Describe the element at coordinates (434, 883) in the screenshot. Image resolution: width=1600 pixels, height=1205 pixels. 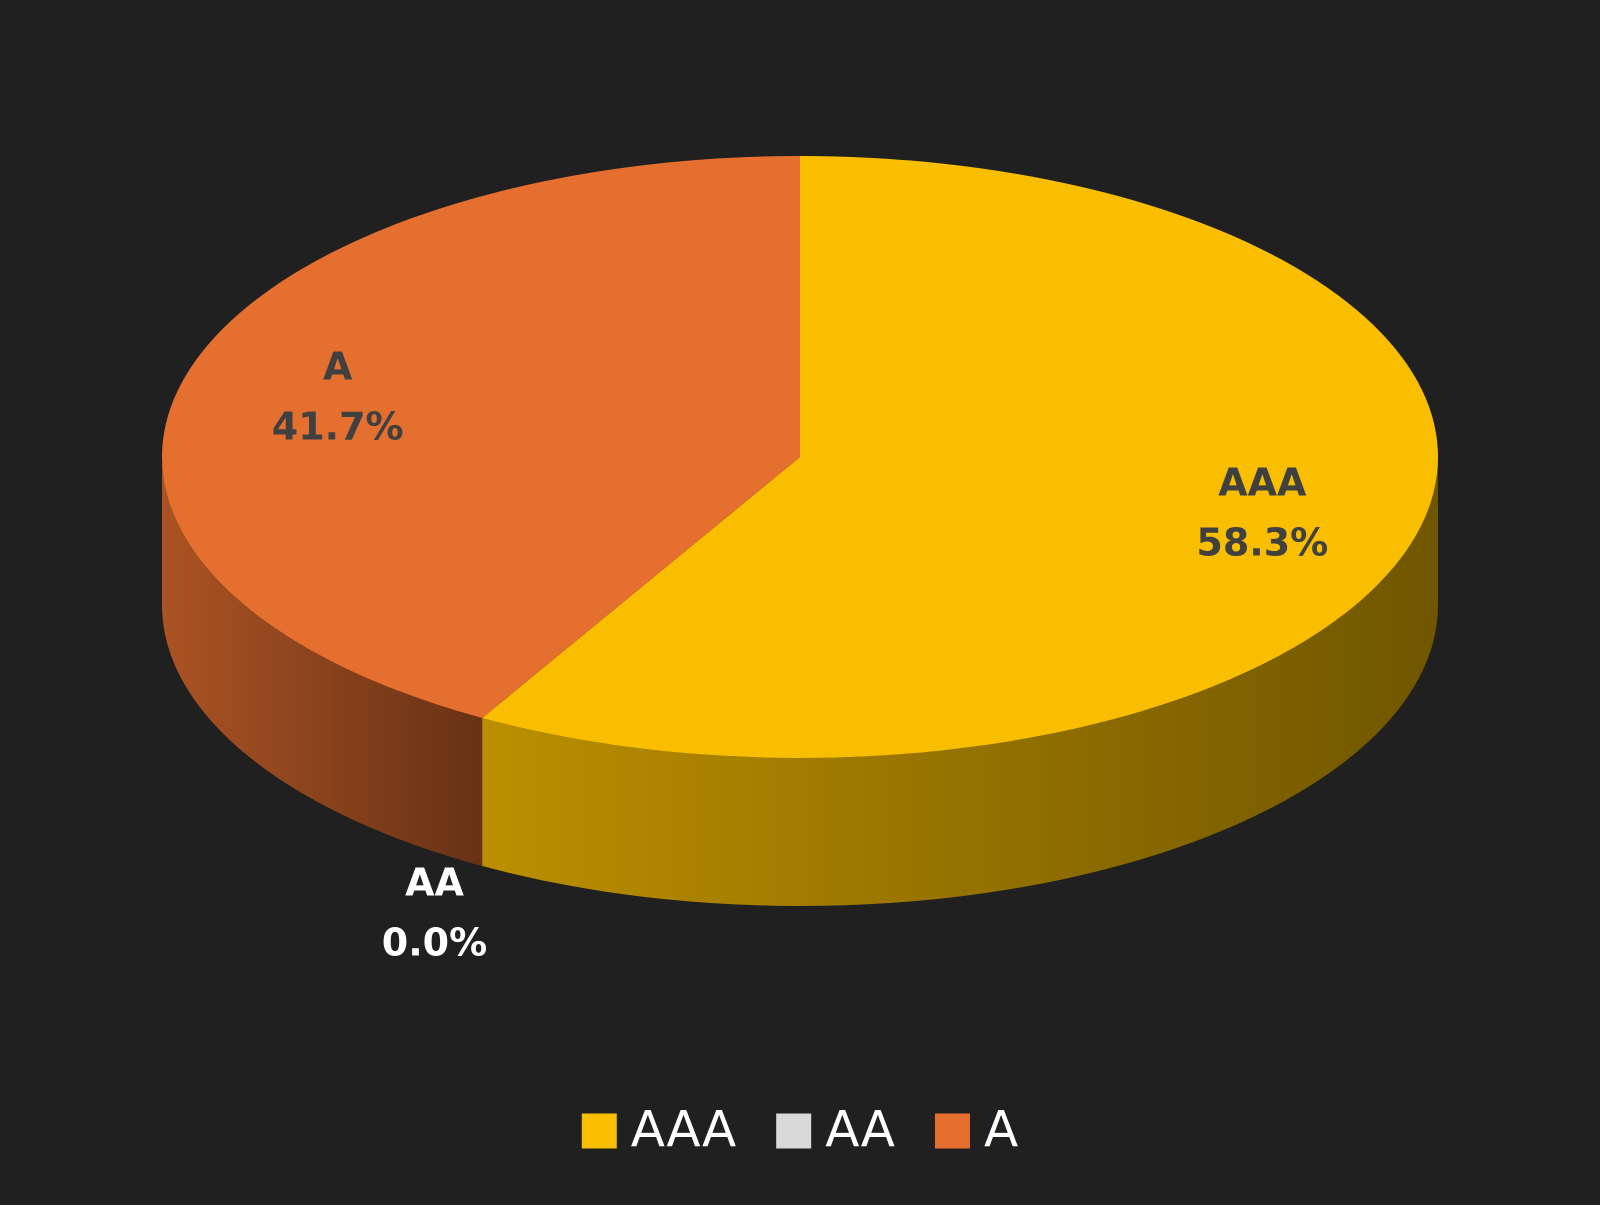
I see `data-label-category: AA` at that location.